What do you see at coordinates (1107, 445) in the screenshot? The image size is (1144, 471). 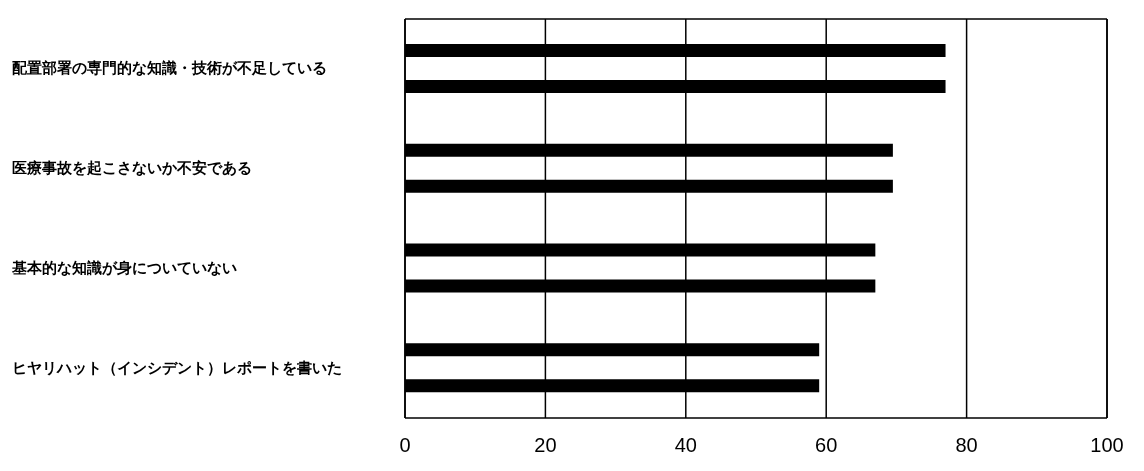 I see `x-tick-label: 100` at bounding box center [1107, 445].